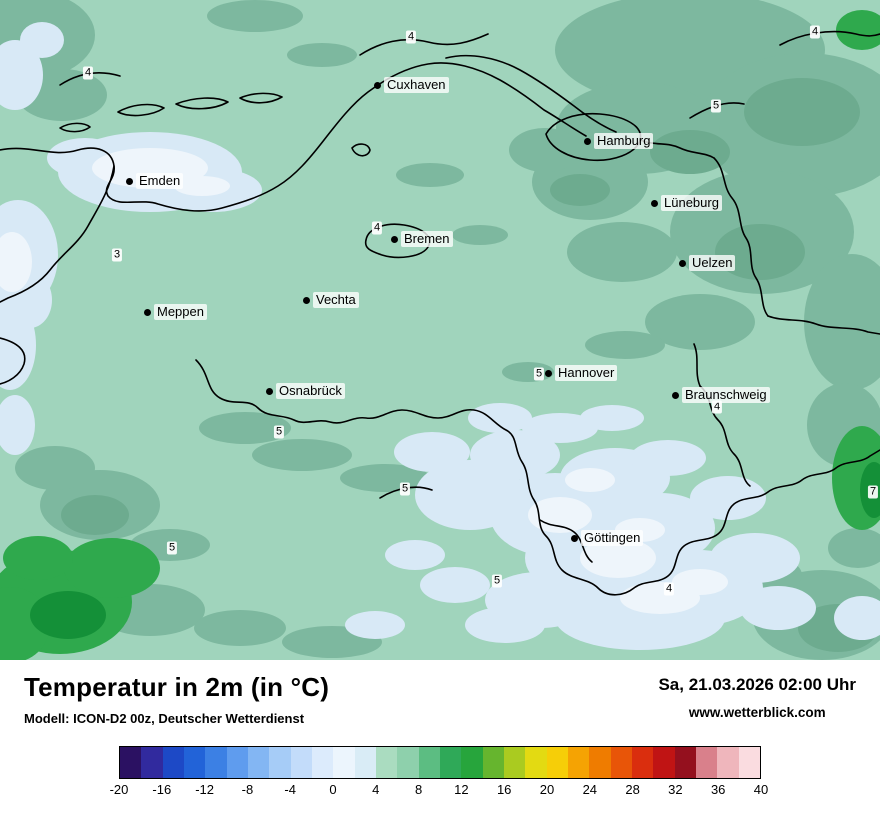  I want to click on city-vechta: Vechta, so click(331, 300).